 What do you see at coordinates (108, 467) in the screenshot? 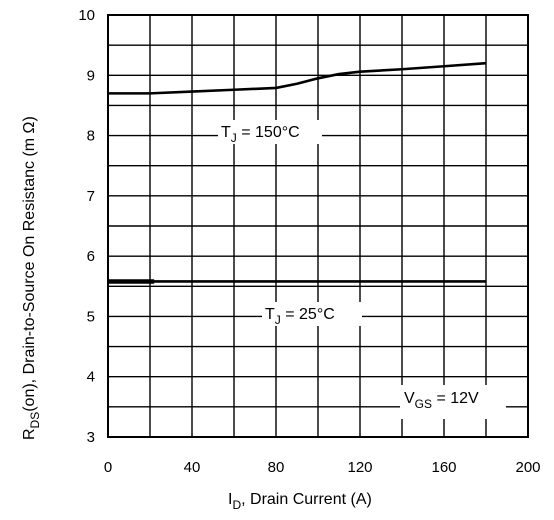
I see `x-tick-label: 0` at bounding box center [108, 467].